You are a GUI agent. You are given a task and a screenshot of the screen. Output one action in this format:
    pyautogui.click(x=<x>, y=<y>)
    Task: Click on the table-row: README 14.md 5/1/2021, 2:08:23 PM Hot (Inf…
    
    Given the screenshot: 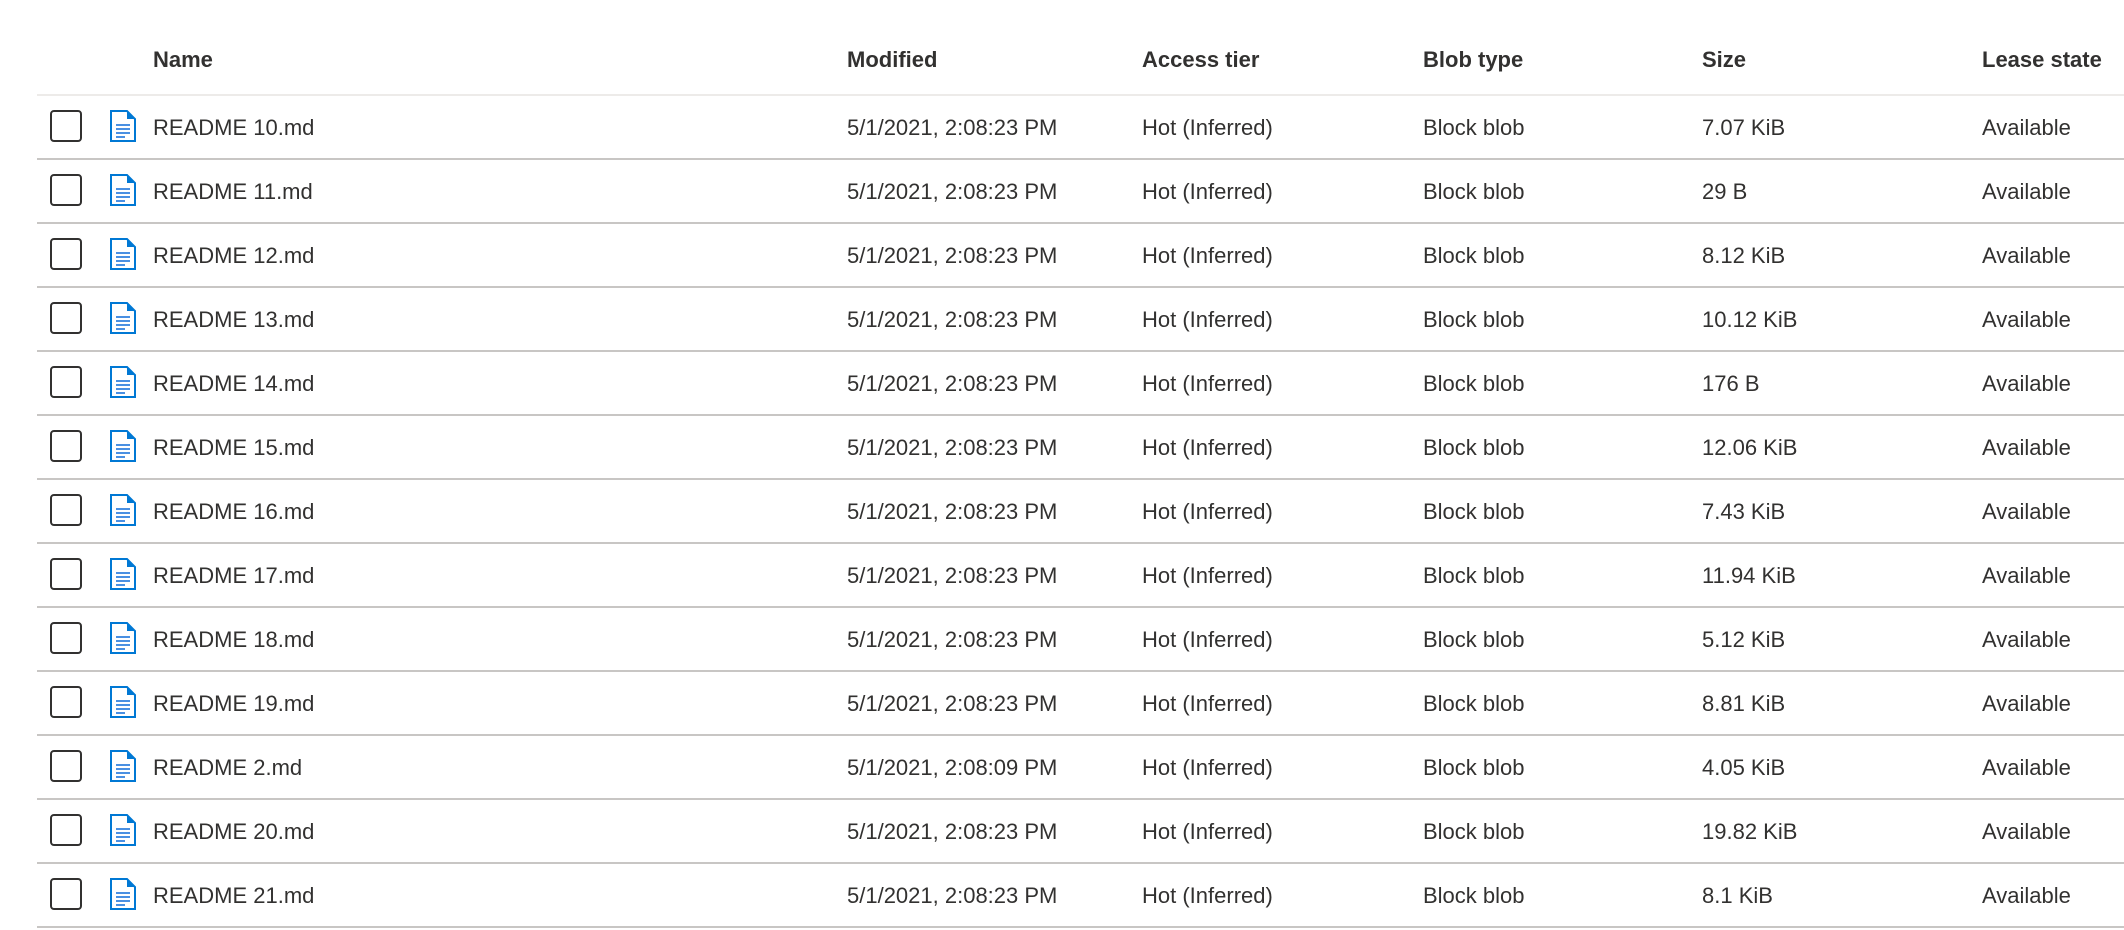 What is the action you would take?
    pyautogui.click(x=1080, y=384)
    